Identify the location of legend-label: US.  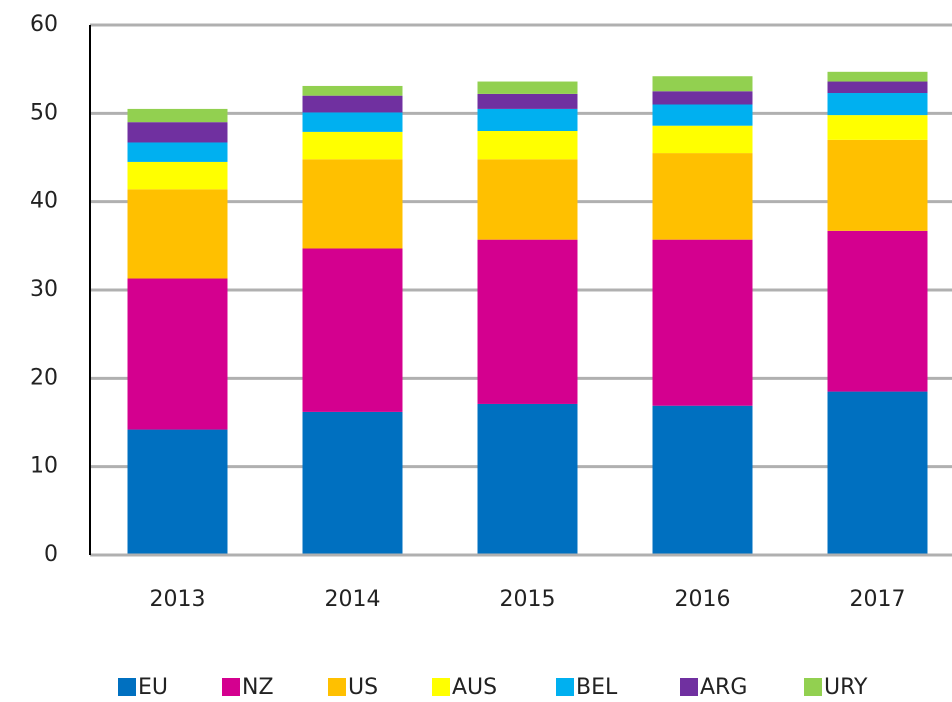
(363, 687).